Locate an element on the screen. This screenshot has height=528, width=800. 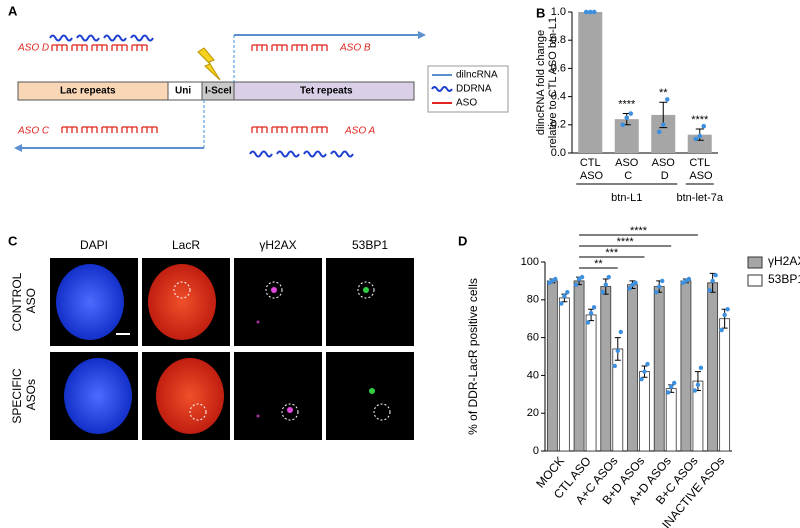
panel-label: C is located at coordinates (13, 240).